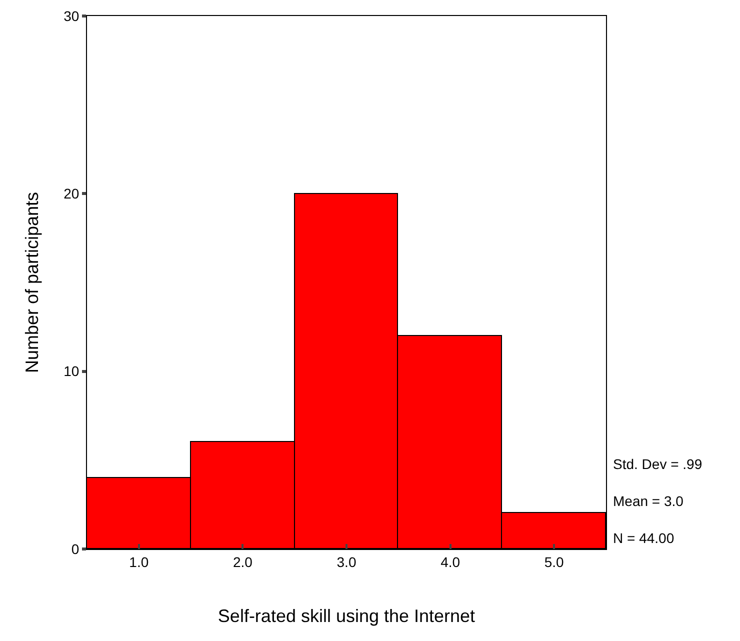 The image size is (740, 641). Describe the element at coordinates (648, 501) in the screenshot. I see `text: Mean = 3.0` at that location.